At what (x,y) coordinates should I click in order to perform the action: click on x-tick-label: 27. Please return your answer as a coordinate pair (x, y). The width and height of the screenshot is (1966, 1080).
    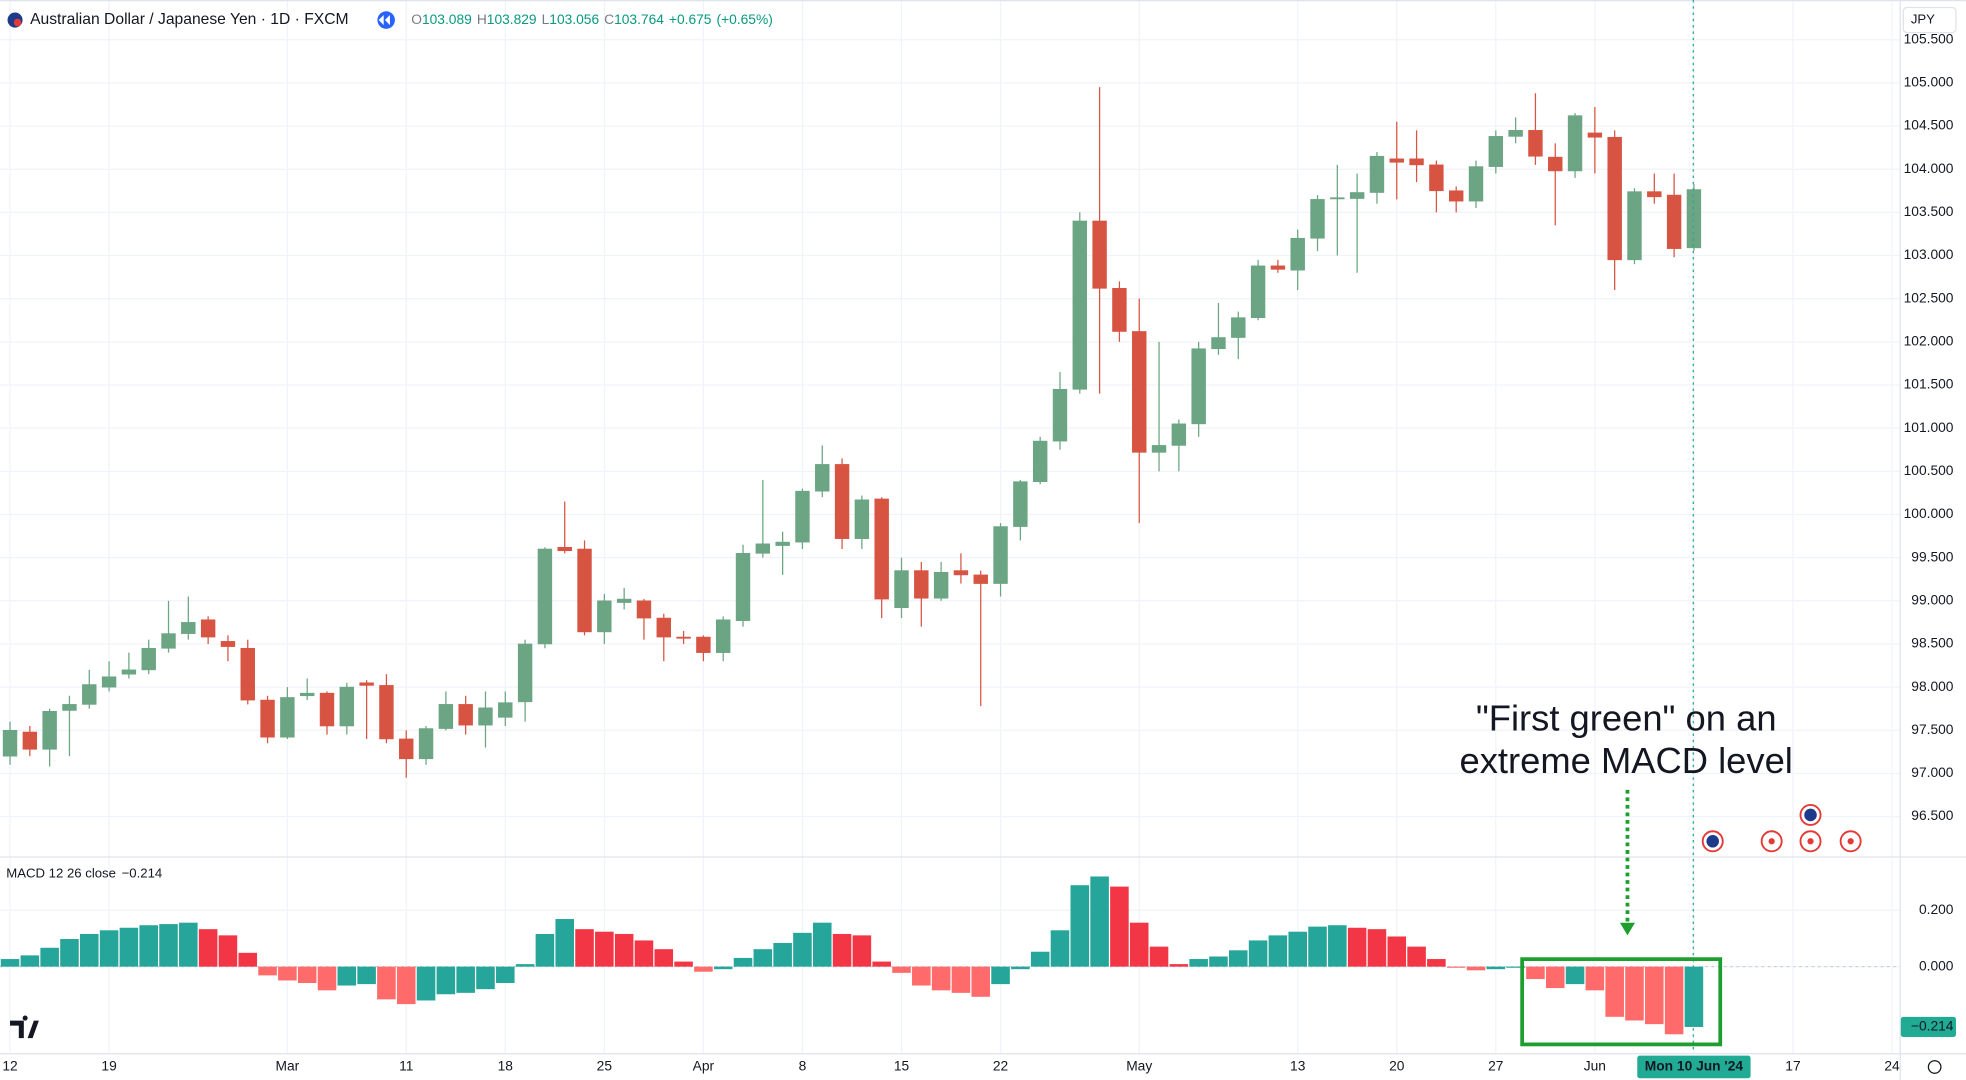
    Looking at the image, I should click on (1495, 1066).